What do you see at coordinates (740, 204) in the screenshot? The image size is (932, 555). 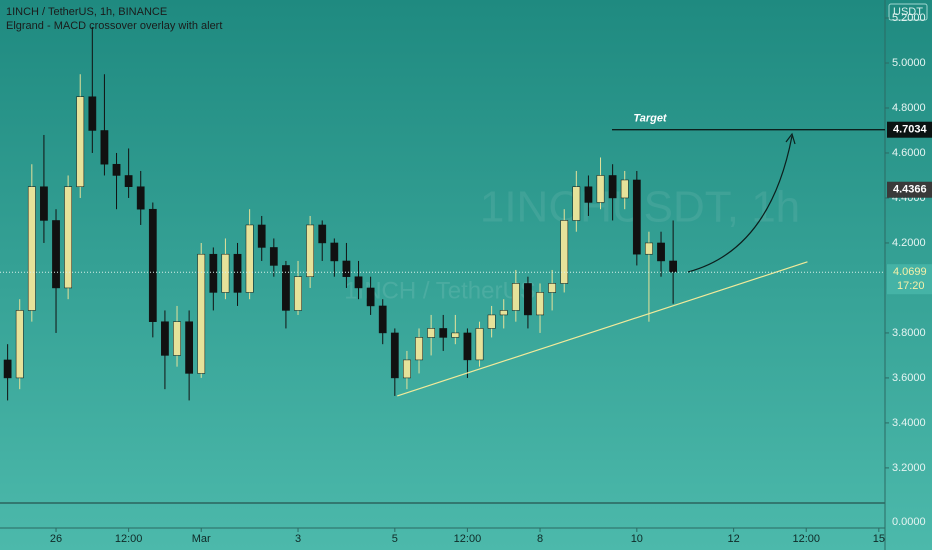 I see `arrow` at bounding box center [740, 204].